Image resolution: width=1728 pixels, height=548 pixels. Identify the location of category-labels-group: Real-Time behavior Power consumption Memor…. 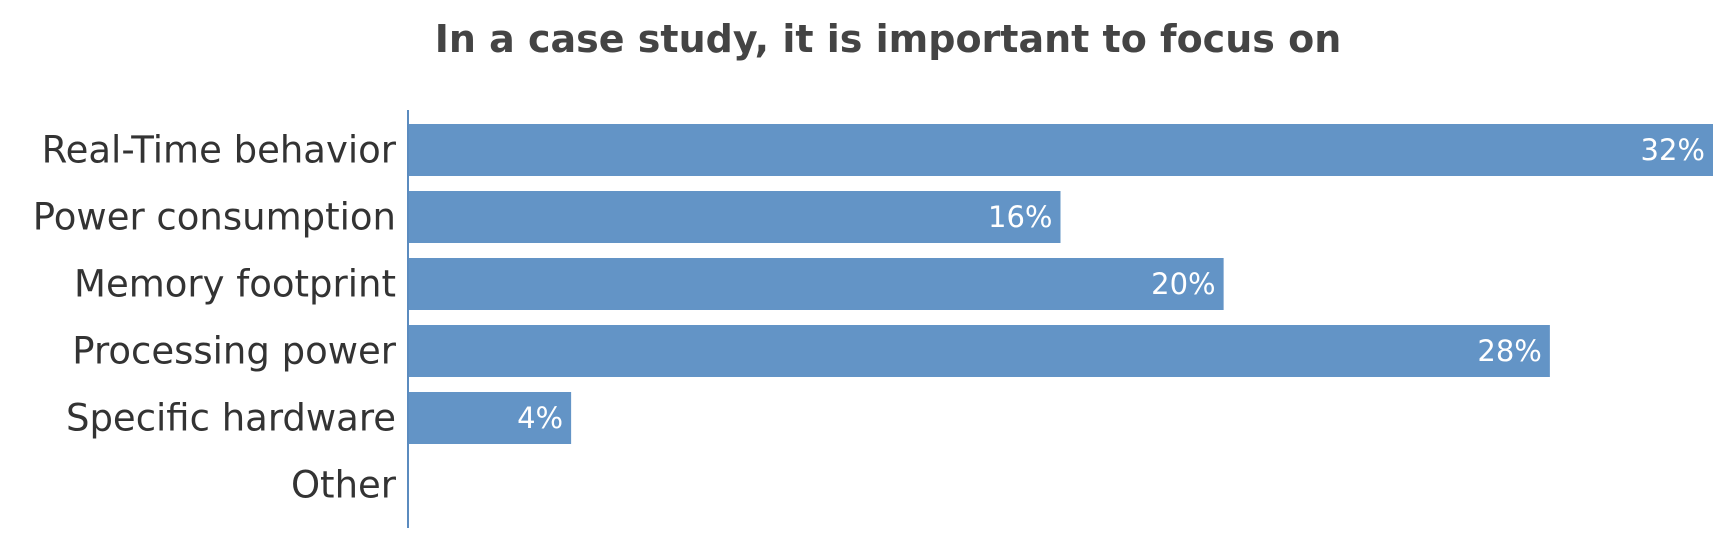
(215, 318).